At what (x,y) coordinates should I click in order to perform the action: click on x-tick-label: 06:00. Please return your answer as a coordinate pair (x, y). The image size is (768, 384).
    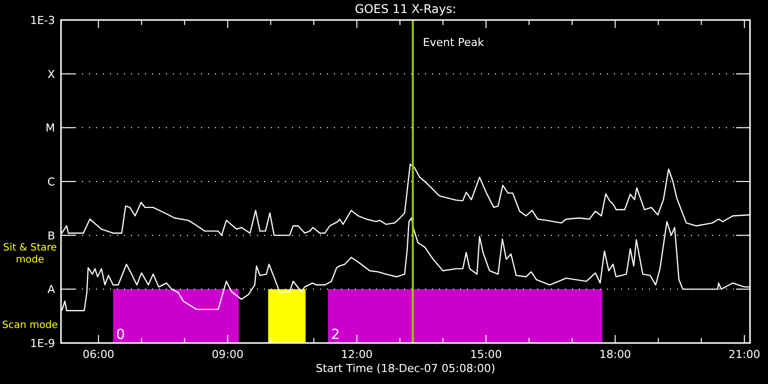
    Looking at the image, I should click on (98, 354).